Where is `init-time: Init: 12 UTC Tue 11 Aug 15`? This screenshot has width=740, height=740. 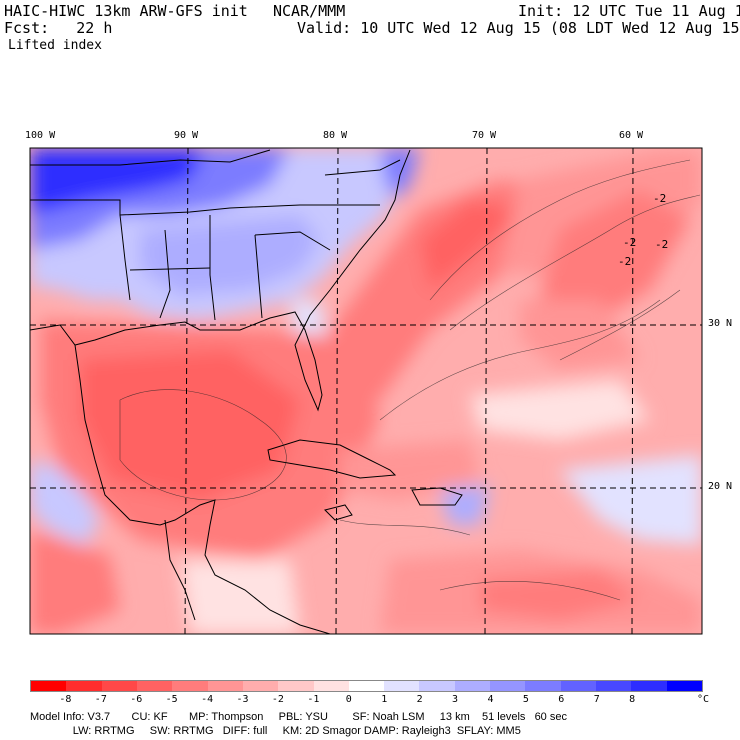 init-time: Init: 12 UTC Tue 11 Aug 15 is located at coordinates (629, 11).